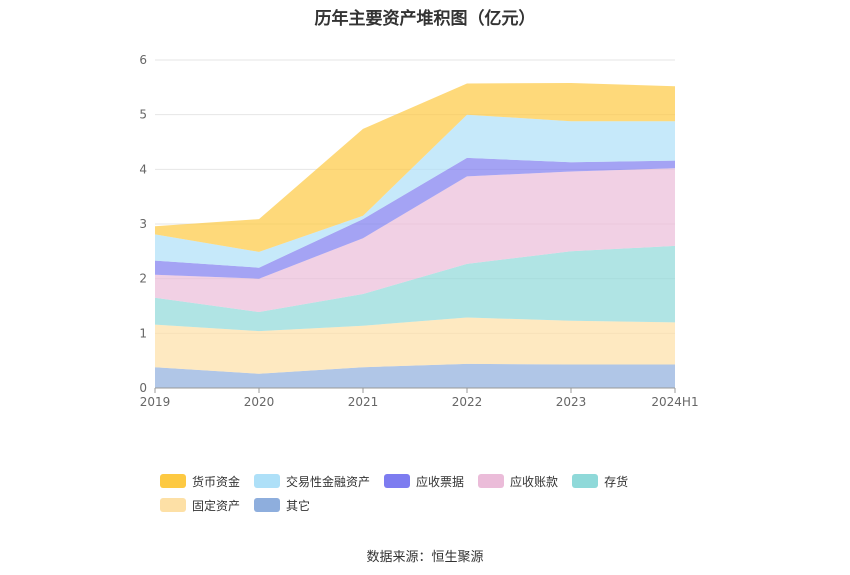  What do you see at coordinates (298, 505) in the screenshot?
I see `legend-label: 其它` at bounding box center [298, 505].